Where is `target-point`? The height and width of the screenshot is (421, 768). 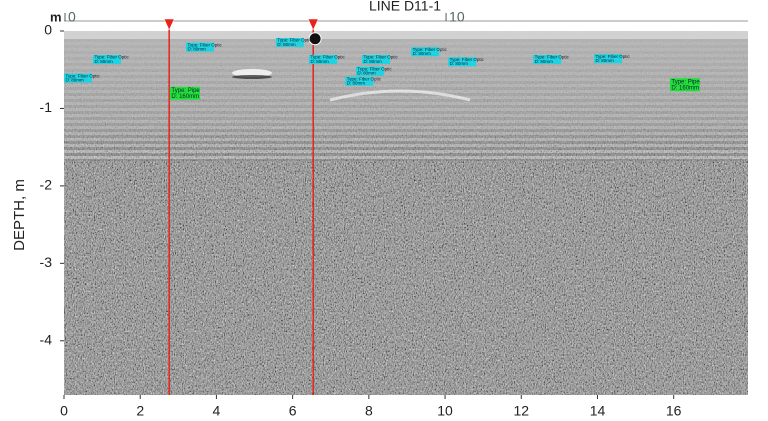 target-point is located at coordinates (315, 39).